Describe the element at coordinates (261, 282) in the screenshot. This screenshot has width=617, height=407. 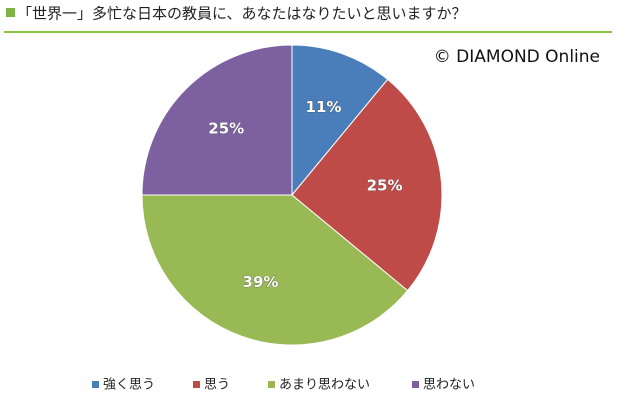
I see `value-label: 39%` at that location.